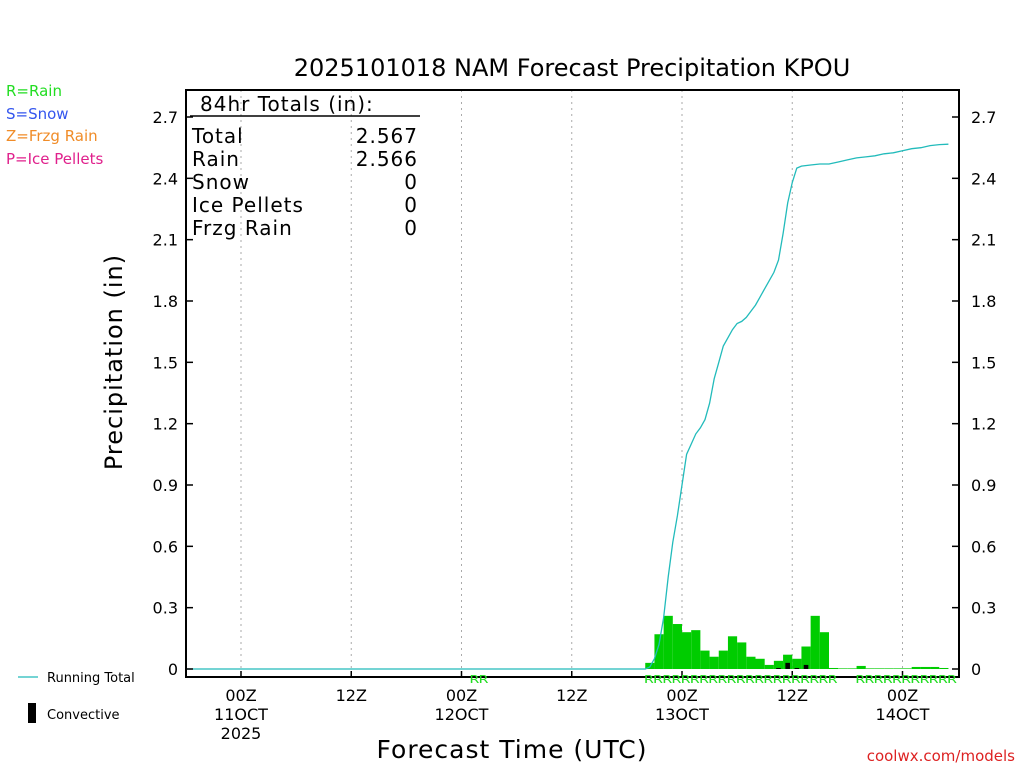  What do you see at coordinates (983, 546) in the screenshot?
I see `y-tick-label-right-2: 0.6` at bounding box center [983, 546].